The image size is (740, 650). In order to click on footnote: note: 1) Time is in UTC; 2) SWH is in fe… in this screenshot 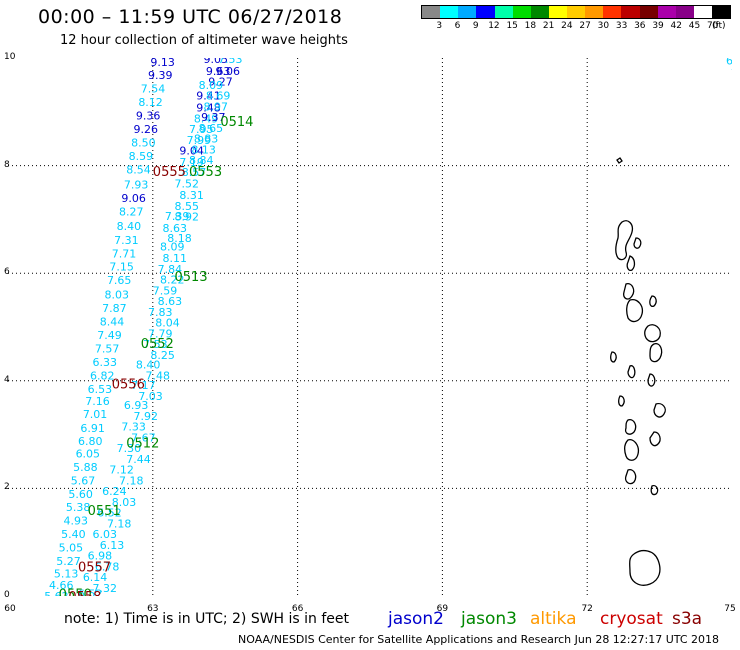, I will do `click(207, 619)`.